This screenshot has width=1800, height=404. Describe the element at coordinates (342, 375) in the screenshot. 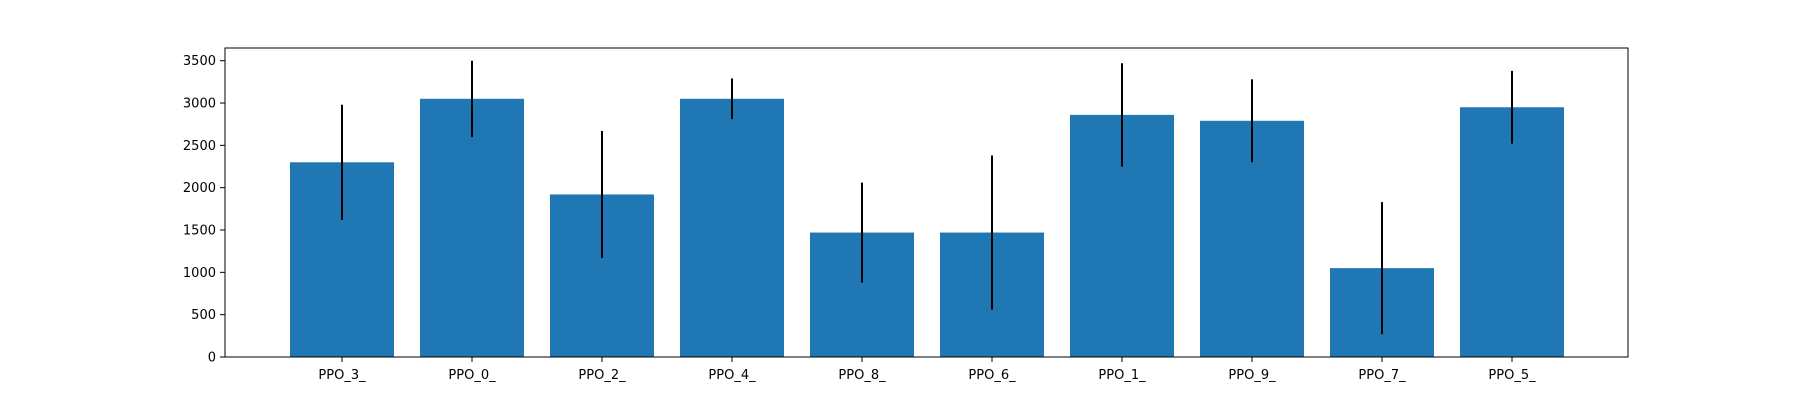

I see `x-tick-label: PPO_3_` at that location.